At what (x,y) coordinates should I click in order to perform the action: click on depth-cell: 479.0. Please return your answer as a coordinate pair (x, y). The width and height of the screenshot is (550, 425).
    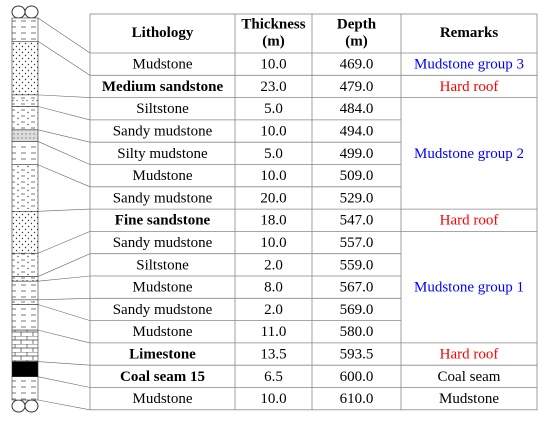
    Looking at the image, I should click on (357, 87).